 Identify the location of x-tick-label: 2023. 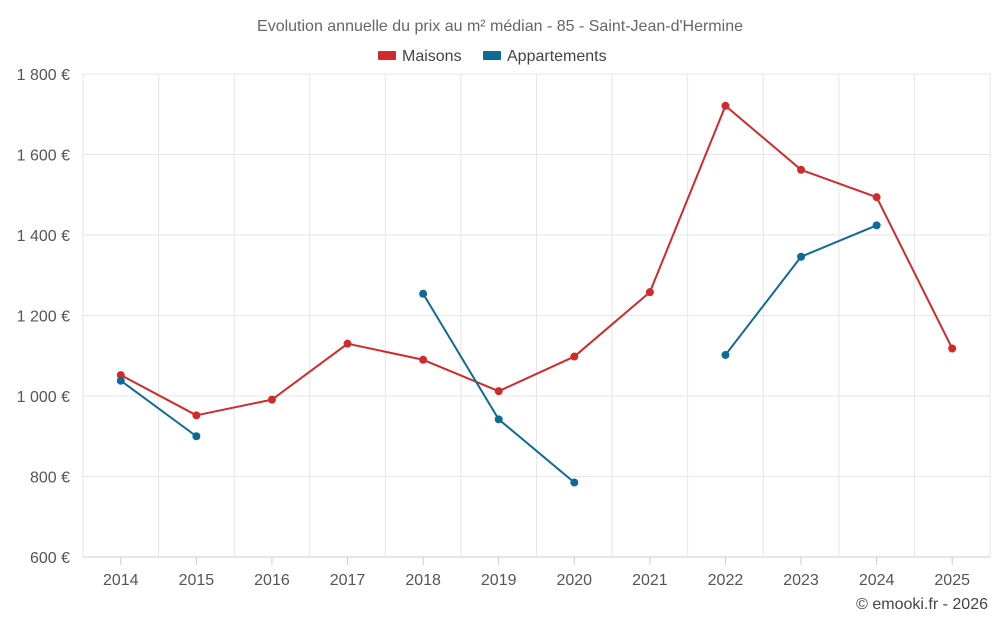
(801, 580).